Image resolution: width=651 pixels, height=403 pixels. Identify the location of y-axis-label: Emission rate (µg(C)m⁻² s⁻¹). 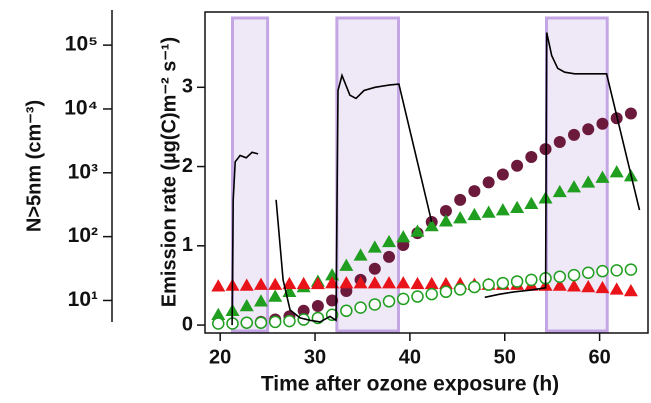
(169, 172).